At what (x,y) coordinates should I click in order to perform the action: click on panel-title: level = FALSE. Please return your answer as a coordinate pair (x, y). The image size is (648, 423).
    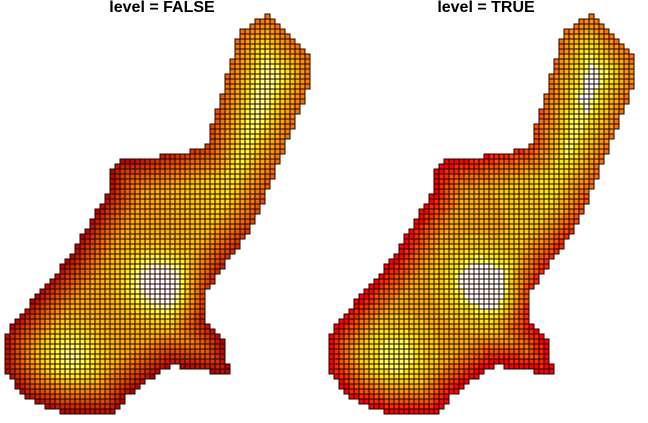
    Looking at the image, I should click on (162, 8).